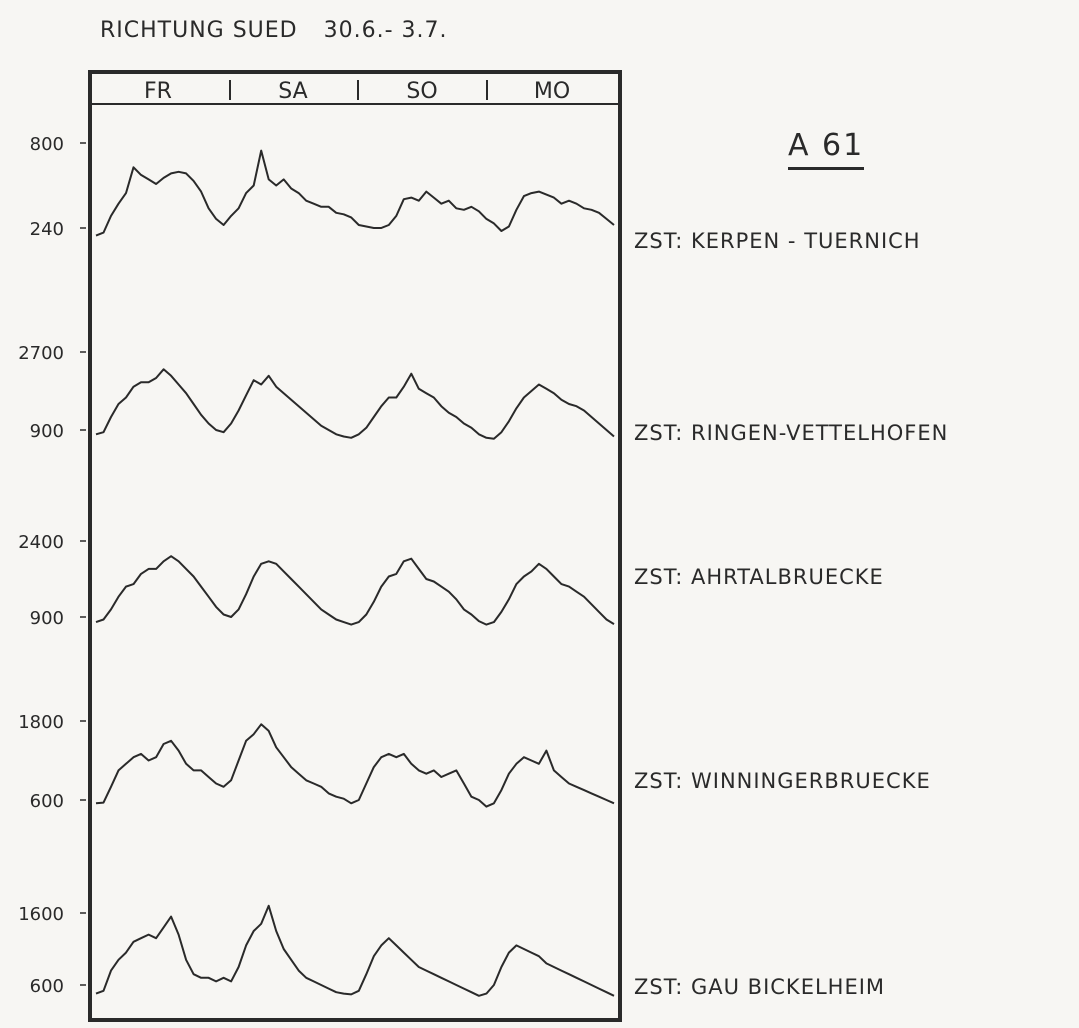 The width and height of the screenshot is (1079, 1028). Describe the element at coordinates (47, 229) in the screenshot. I see `ytick-label-1-2: 240` at that location.